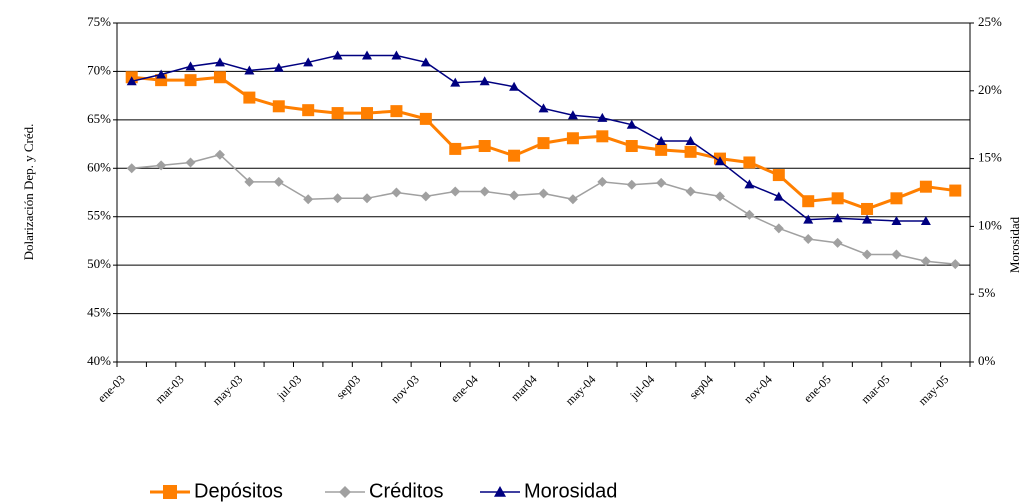  What do you see at coordinates (405, 389) in the screenshot?
I see `x-tick-label: nov-03` at bounding box center [405, 389].